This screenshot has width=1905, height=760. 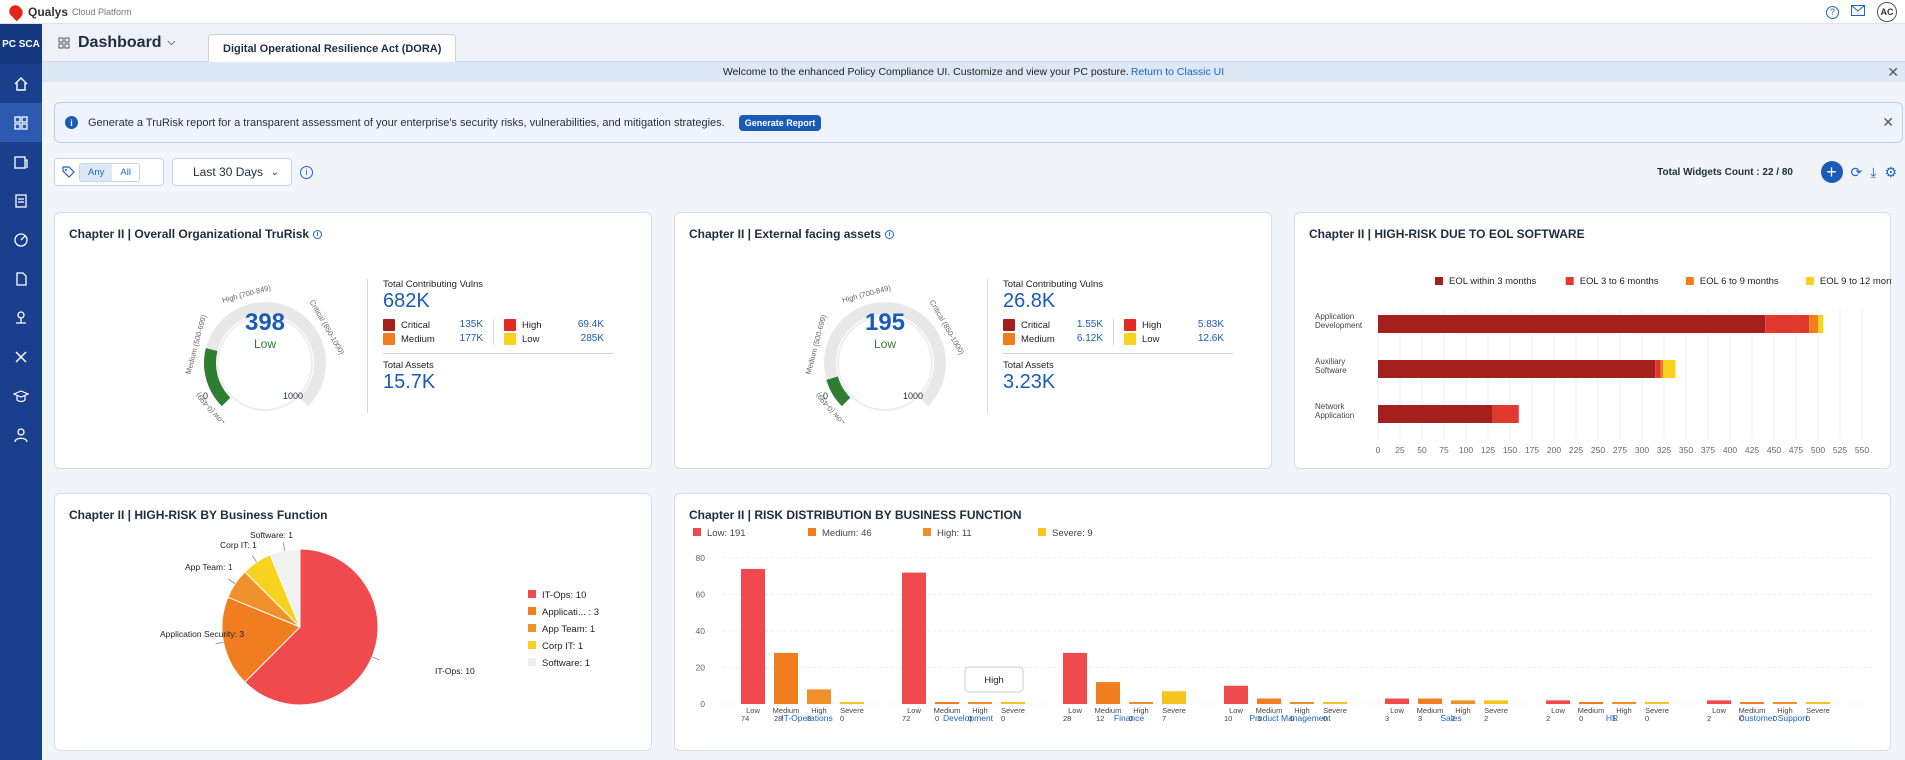 What do you see at coordinates (116, 43) in the screenshot?
I see `dashboard-selector: Dashboard ⌵` at bounding box center [116, 43].